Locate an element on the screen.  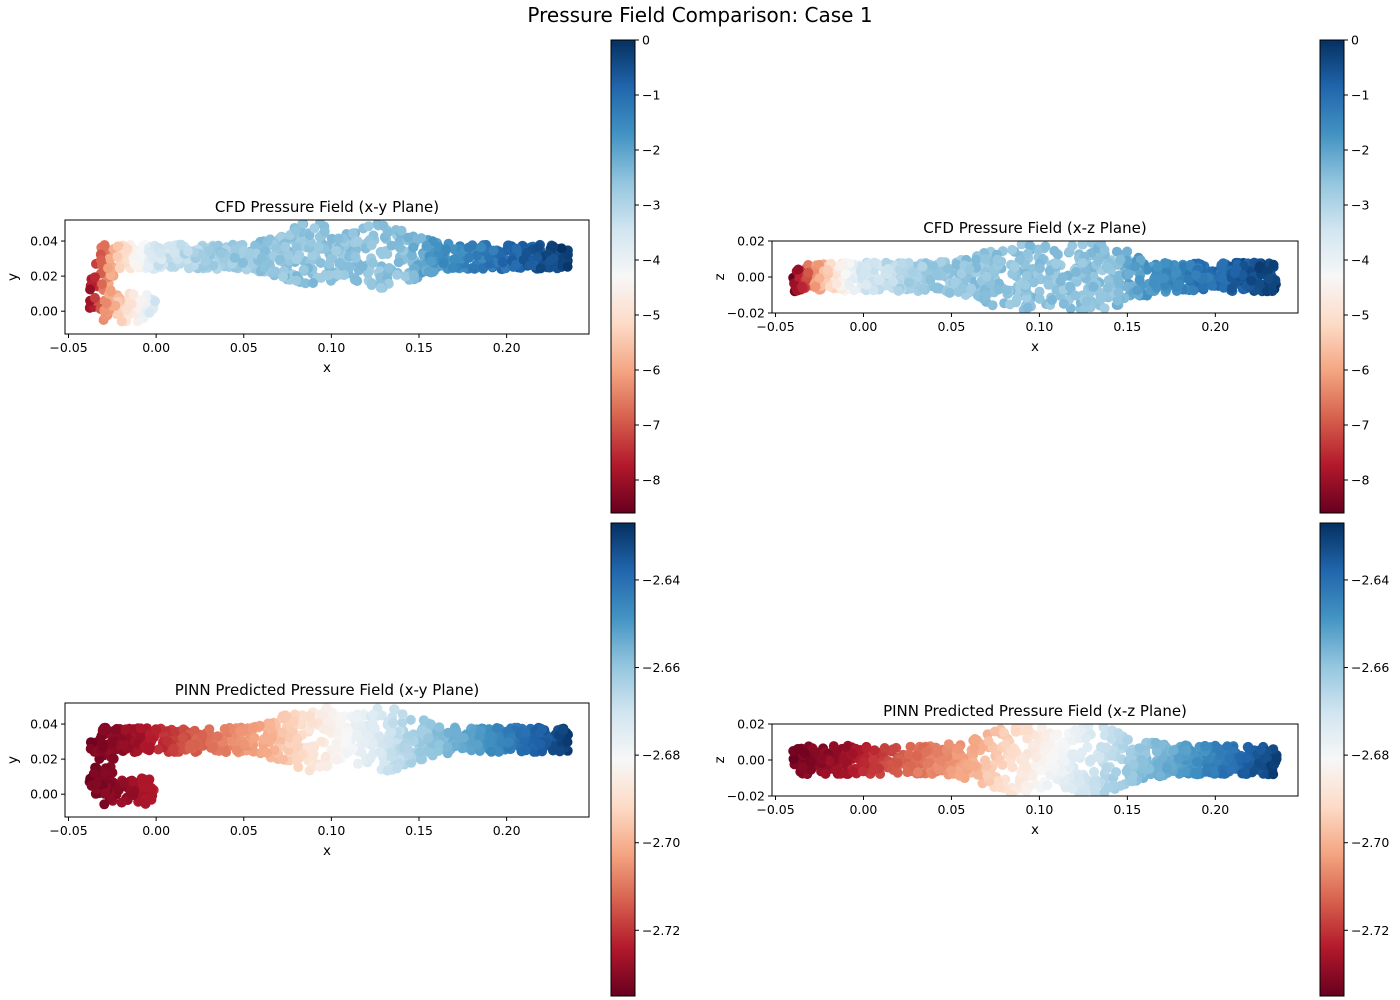
scatter-points is located at coordinates (328, 756).